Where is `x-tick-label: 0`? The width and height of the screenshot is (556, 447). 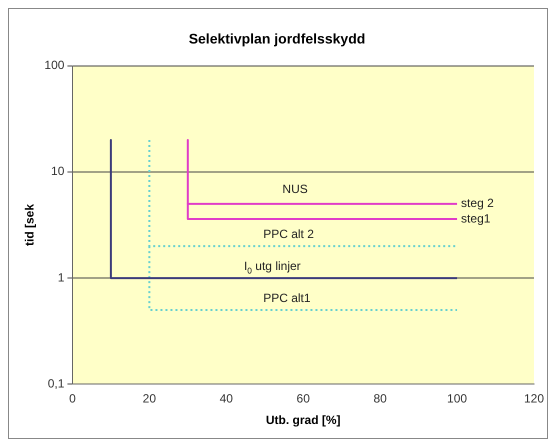
x-tick-label: 0 is located at coordinates (72, 399).